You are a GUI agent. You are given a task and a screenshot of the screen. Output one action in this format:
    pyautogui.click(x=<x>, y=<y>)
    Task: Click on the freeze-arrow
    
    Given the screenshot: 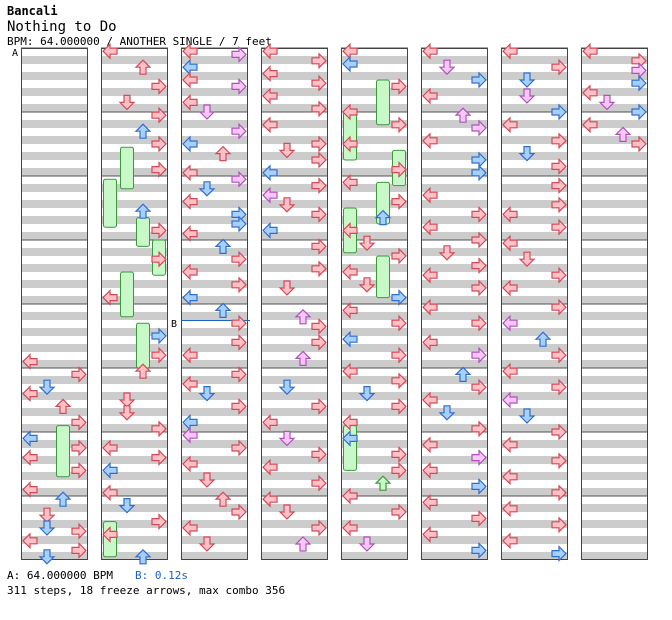 What is the action you would take?
    pyautogui.click(x=143, y=232)
    